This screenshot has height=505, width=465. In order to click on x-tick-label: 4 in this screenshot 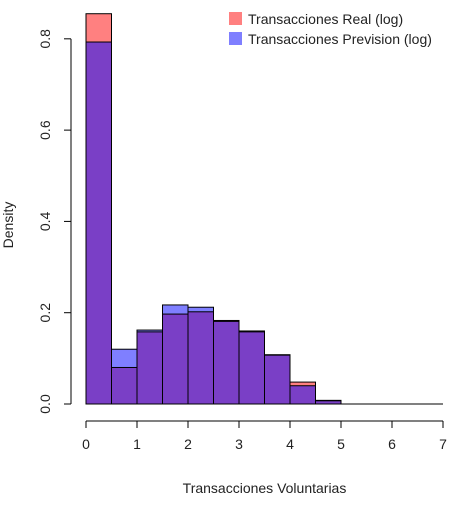, I will do `click(290, 444)`.